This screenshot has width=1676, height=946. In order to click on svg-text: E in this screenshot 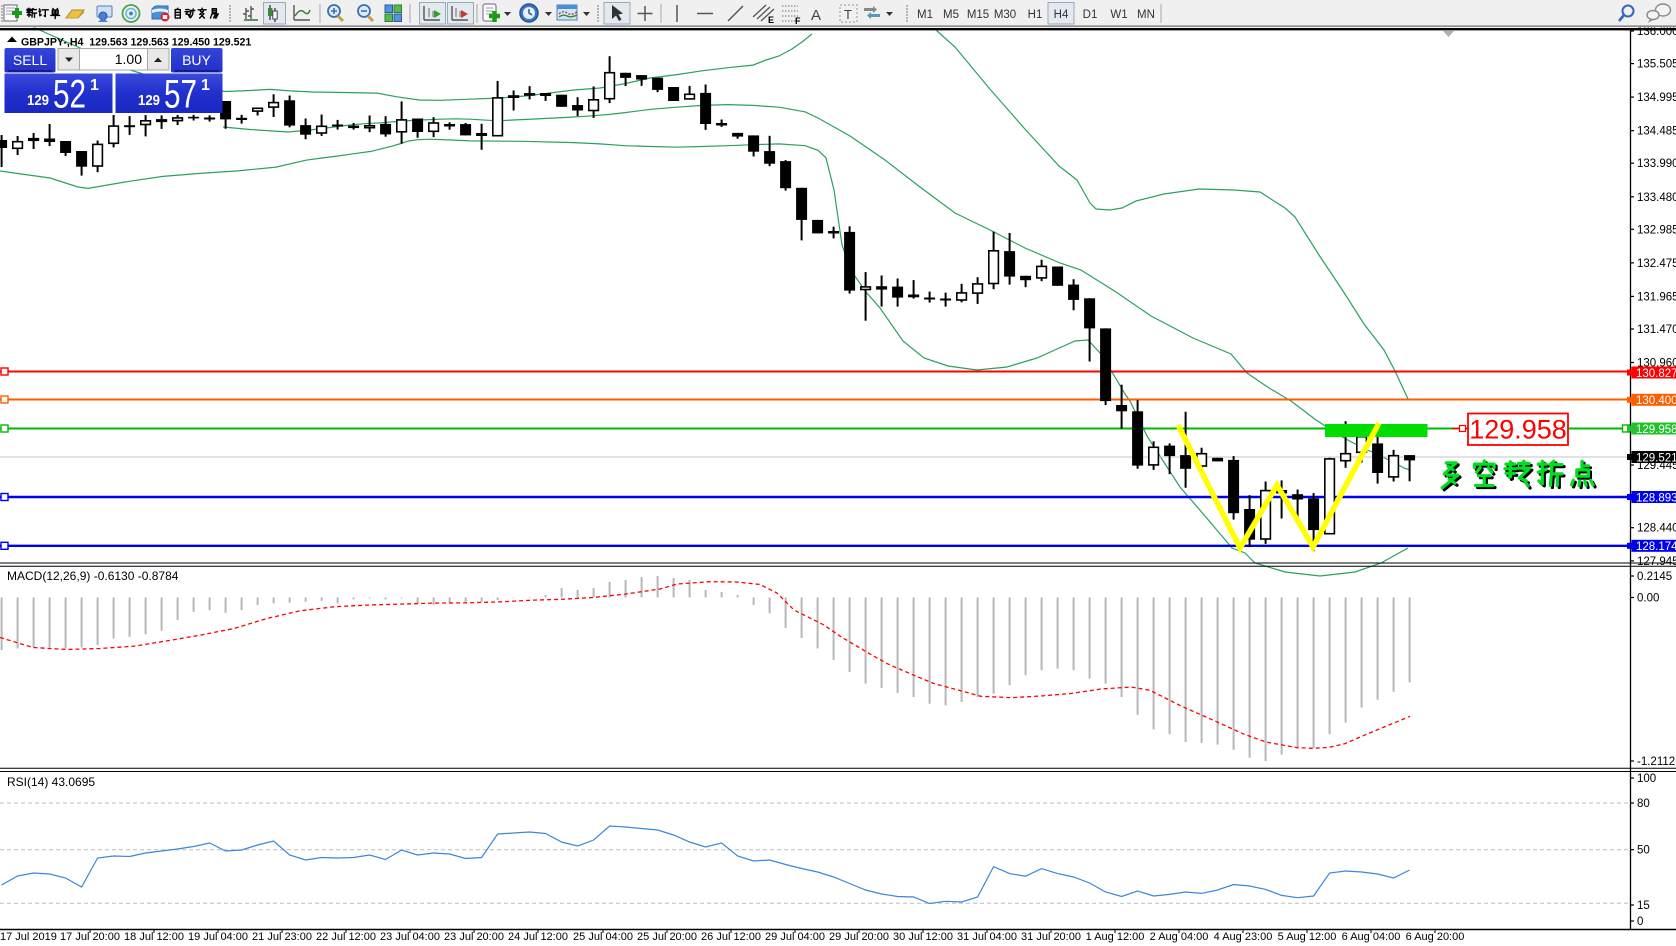, I will do `click(771, 20)`.